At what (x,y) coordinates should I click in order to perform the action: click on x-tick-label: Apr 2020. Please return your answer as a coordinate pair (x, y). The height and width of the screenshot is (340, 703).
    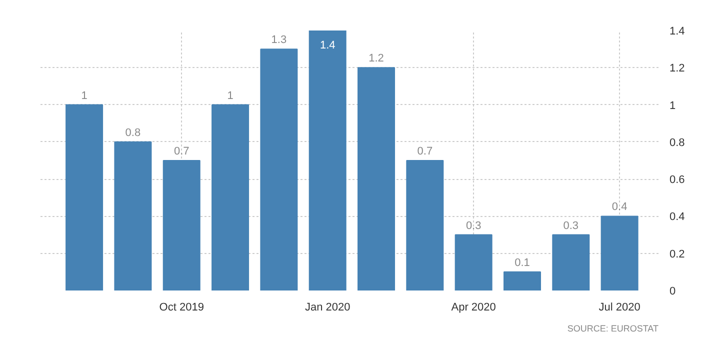
    Looking at the image, I should click on (473, 308).